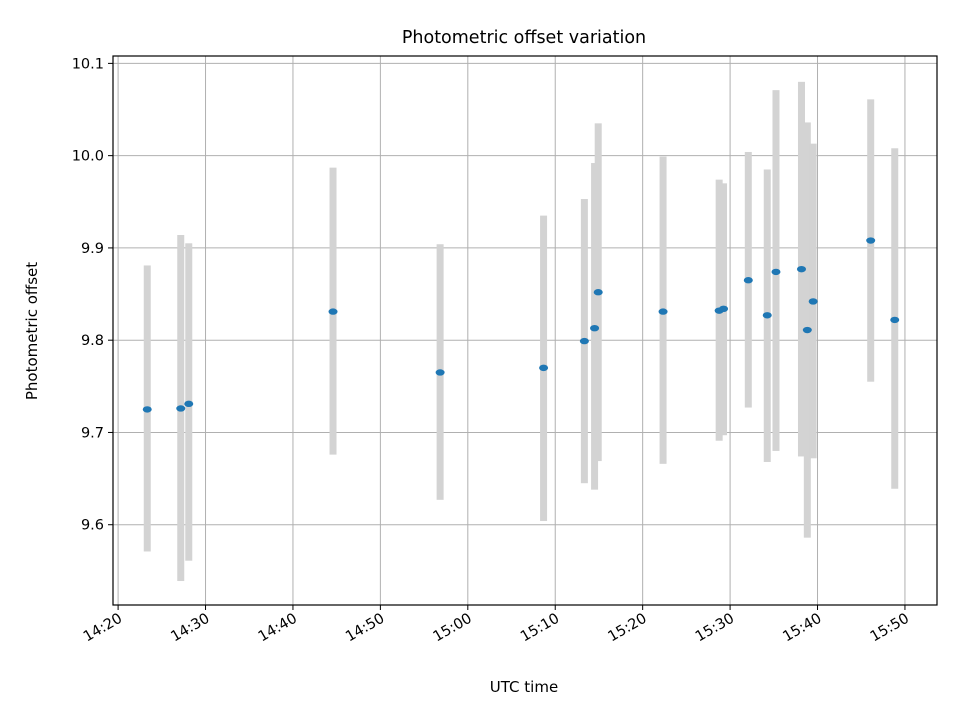  Describe the element at coordinates (524, 687) in the screenshot. I see `x-axis-label: UTC time` at that location.